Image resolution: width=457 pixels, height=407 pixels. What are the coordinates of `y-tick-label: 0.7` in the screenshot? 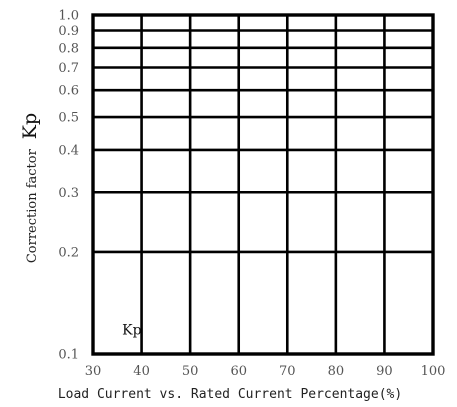 It's located at (68, 68).